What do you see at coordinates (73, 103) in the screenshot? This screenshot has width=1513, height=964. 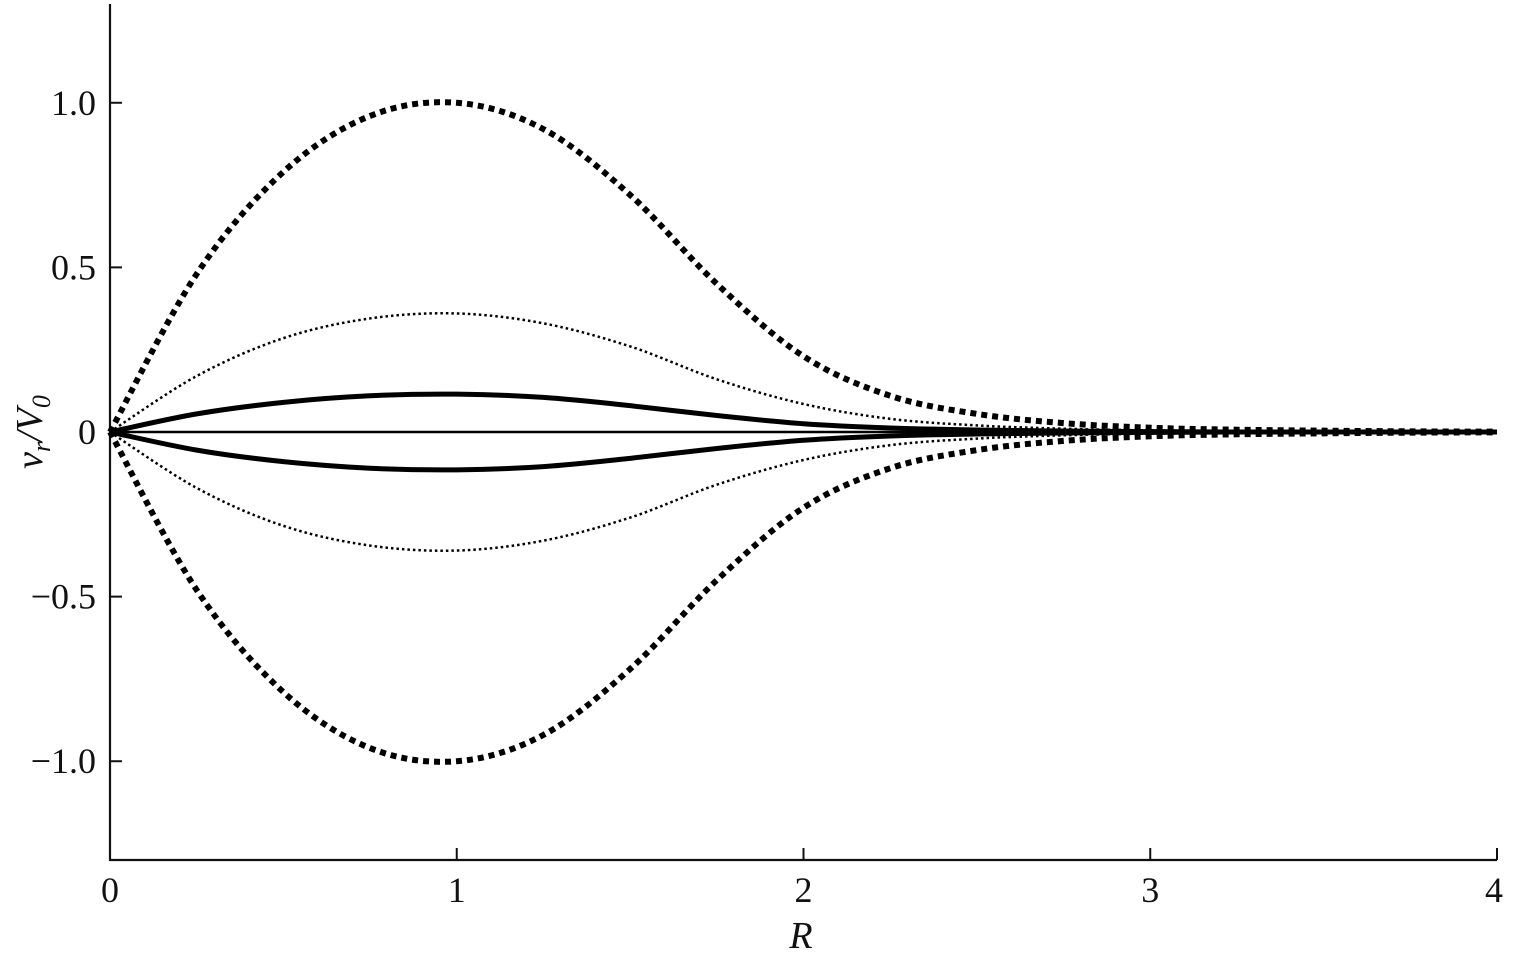 I see `y-tick-label: 1.0` at bounding box center [73, 103].